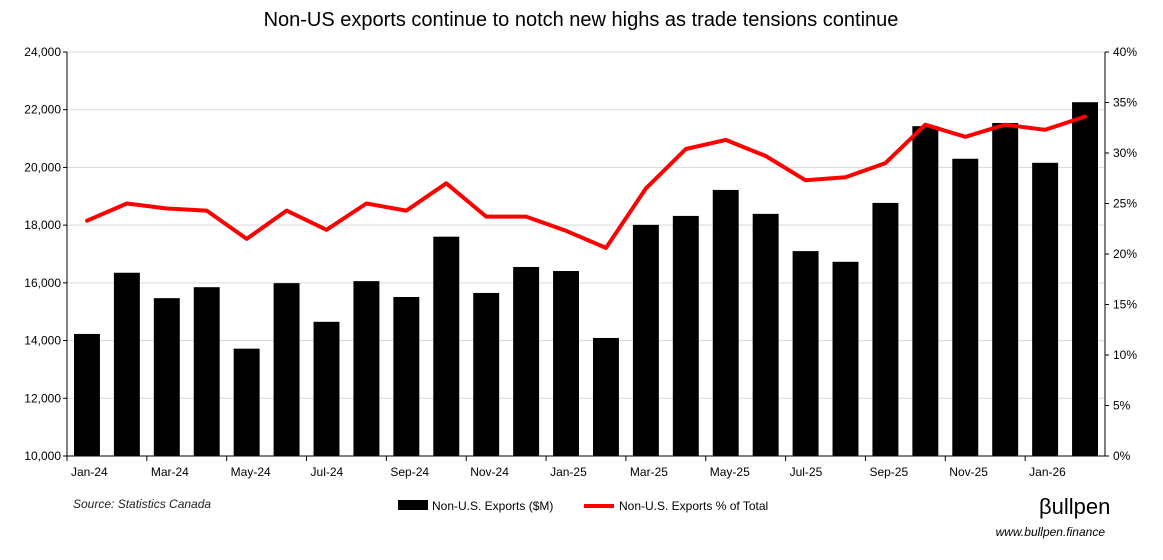 This screenshot has width=1163, height=560. I want to click on x-tick-label: Sep-25, so click(888, 472).